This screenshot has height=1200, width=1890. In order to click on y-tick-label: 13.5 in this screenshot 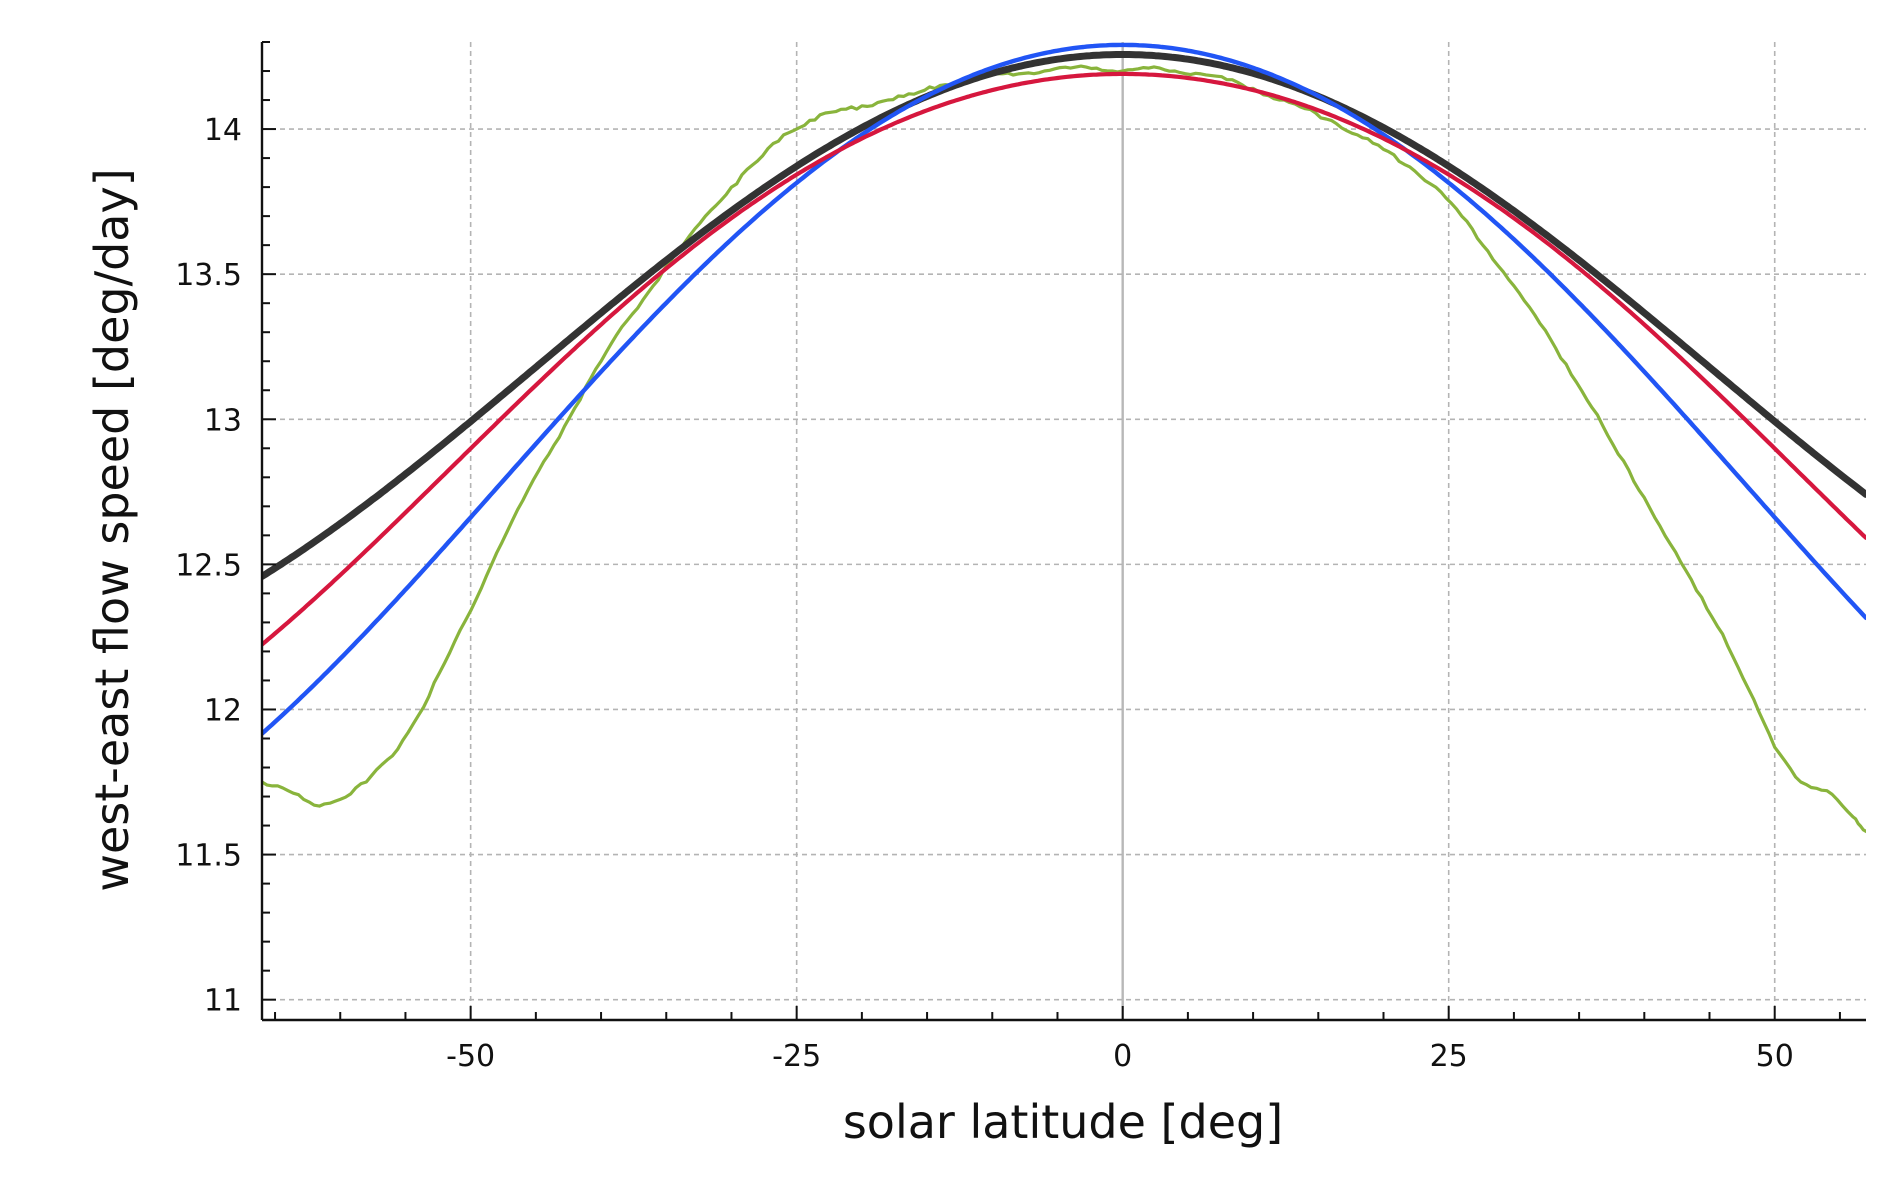, I will do `click(208, 275)`.